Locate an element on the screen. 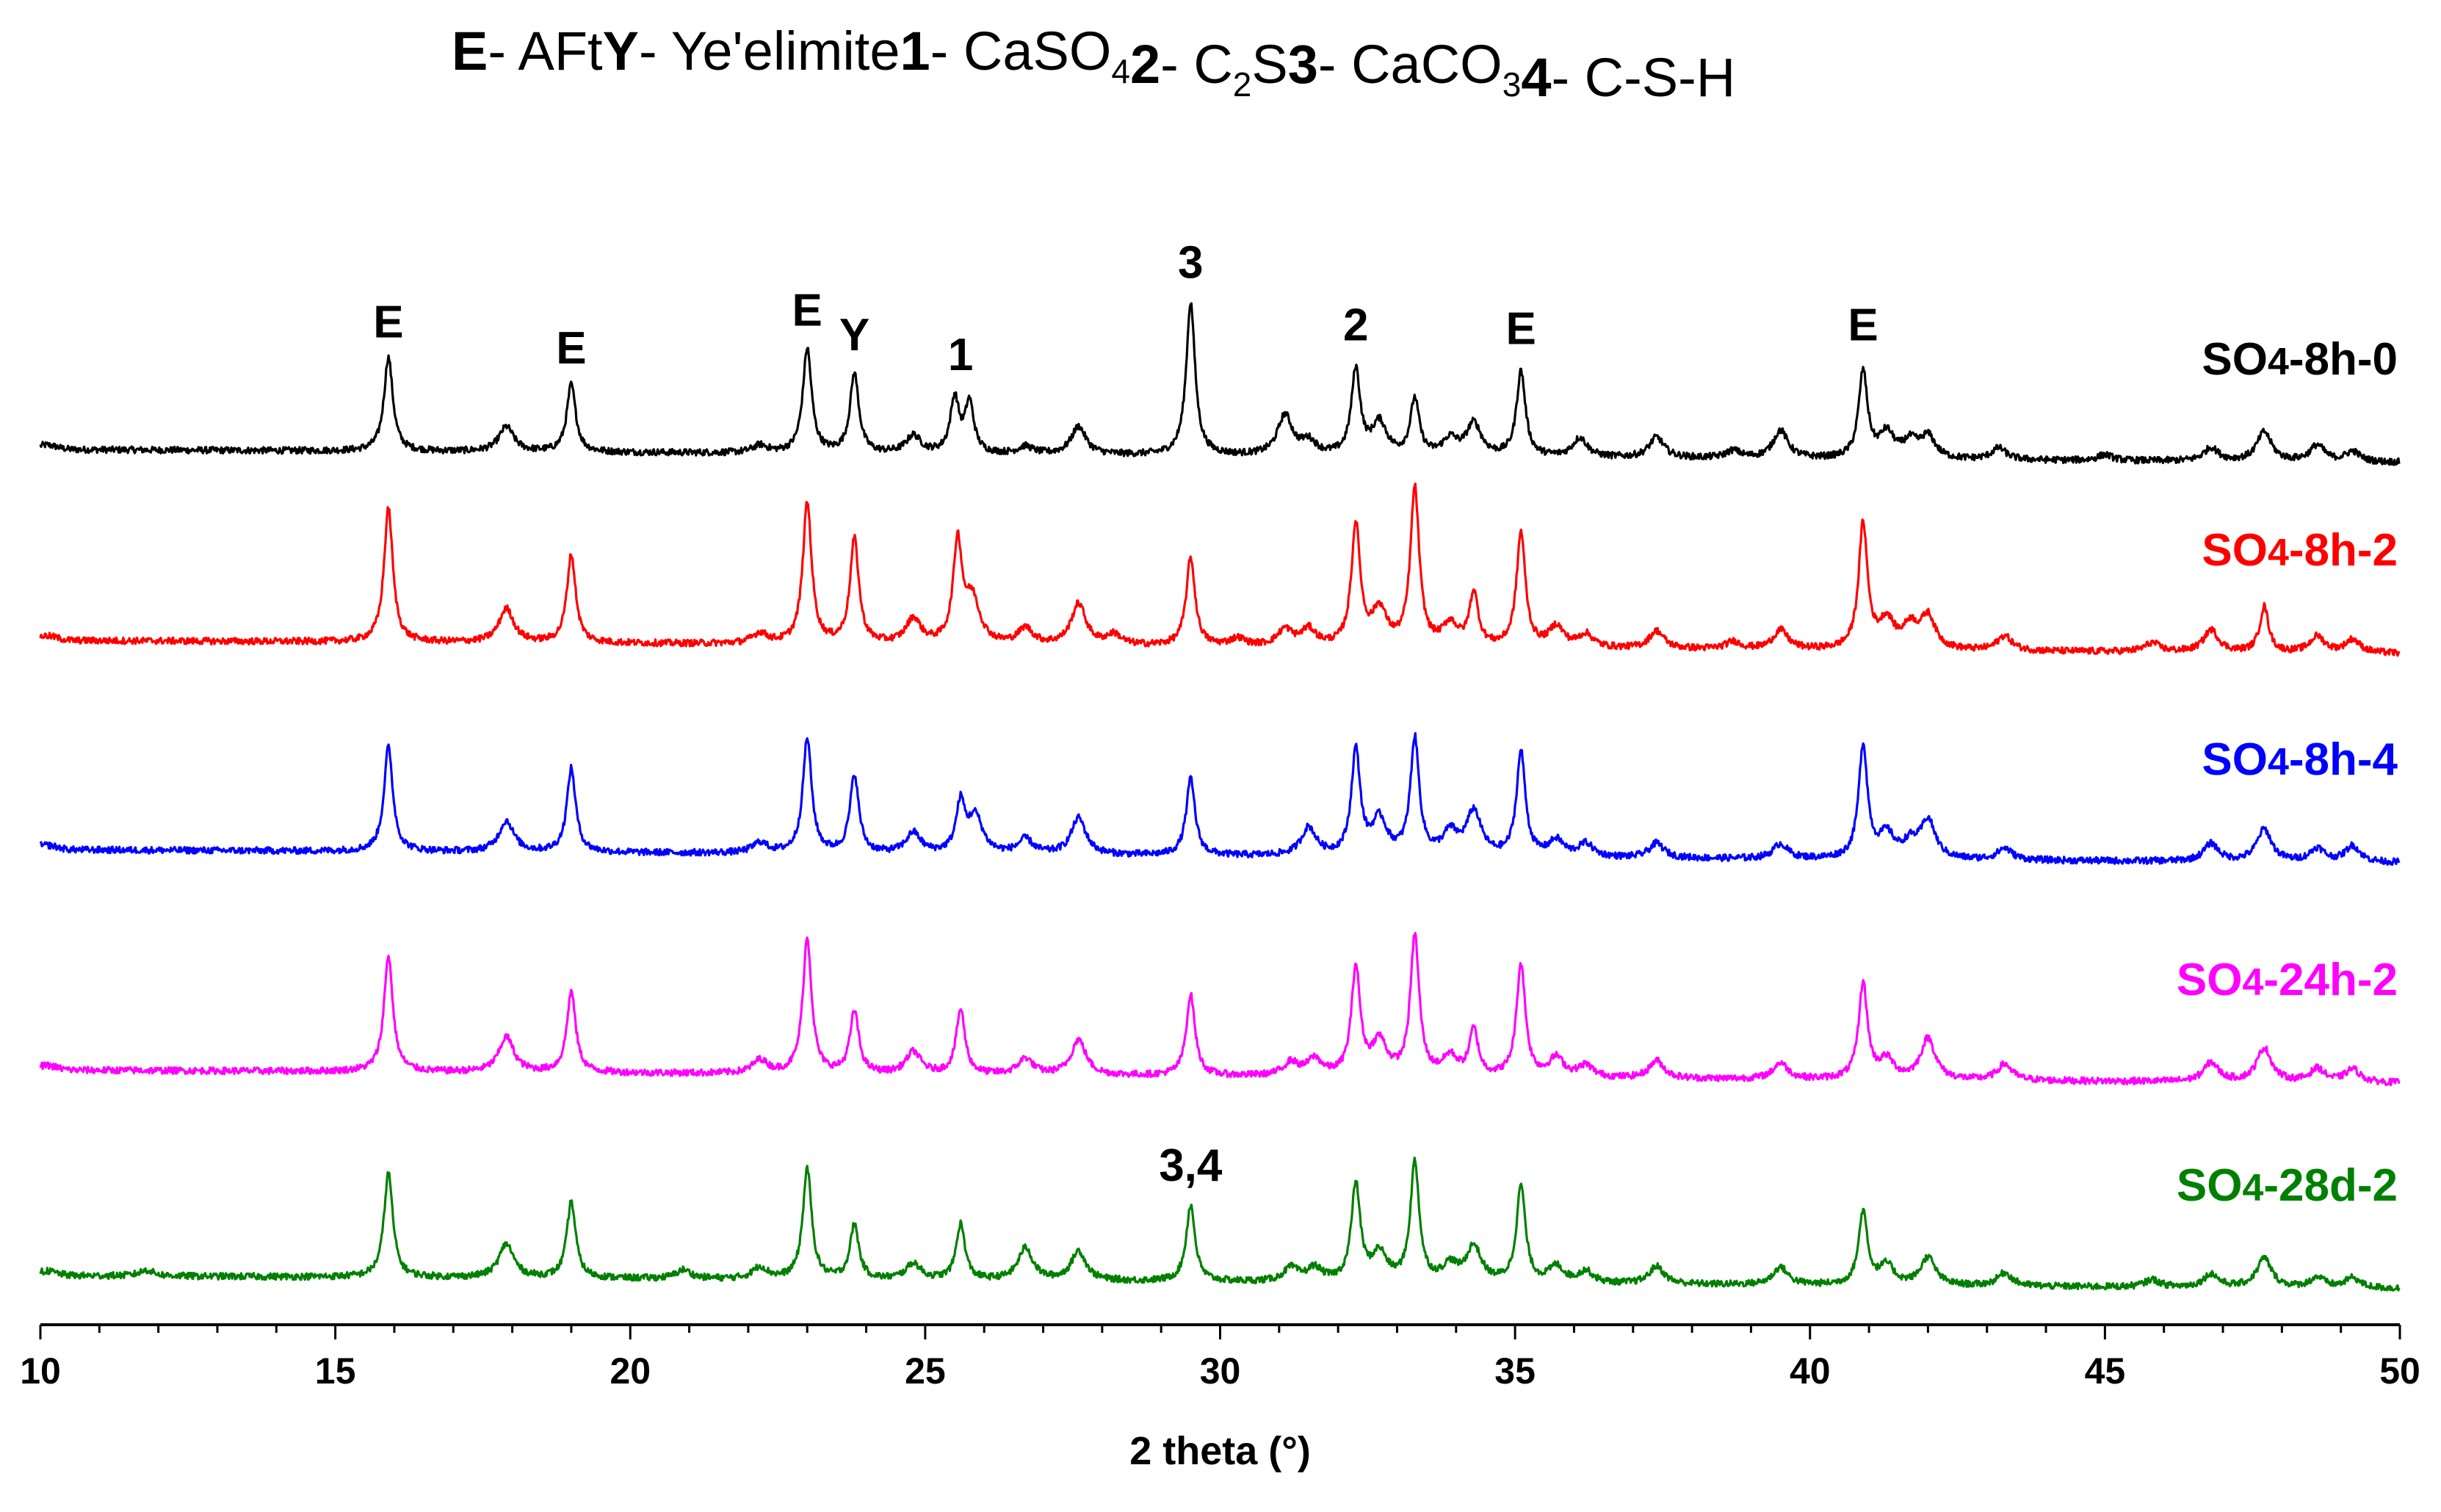 Image resolution: width=2441 pixels, height=1512 pixels. series-label-4: SO4-24h-2 is located at coordinates (2287, 980).